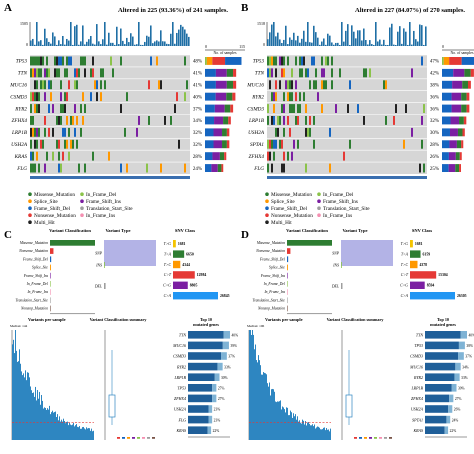  I want to click on bottom-stripe, so click(110, 177).